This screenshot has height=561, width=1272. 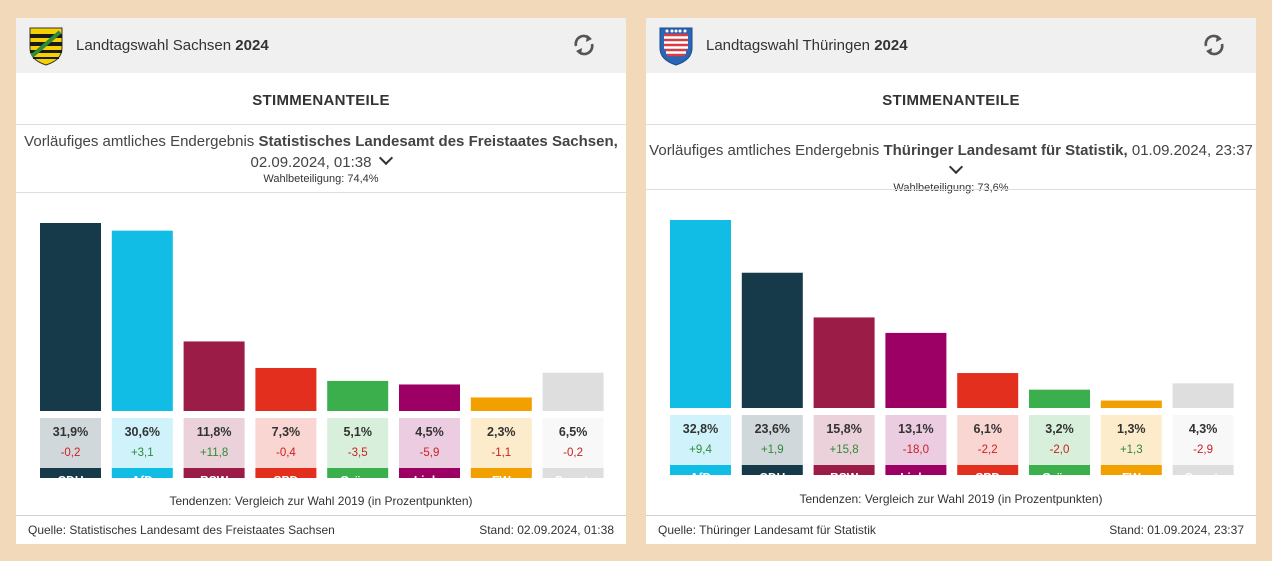 I want to click on value-label: 13,1%, so click(x=915, y=429).